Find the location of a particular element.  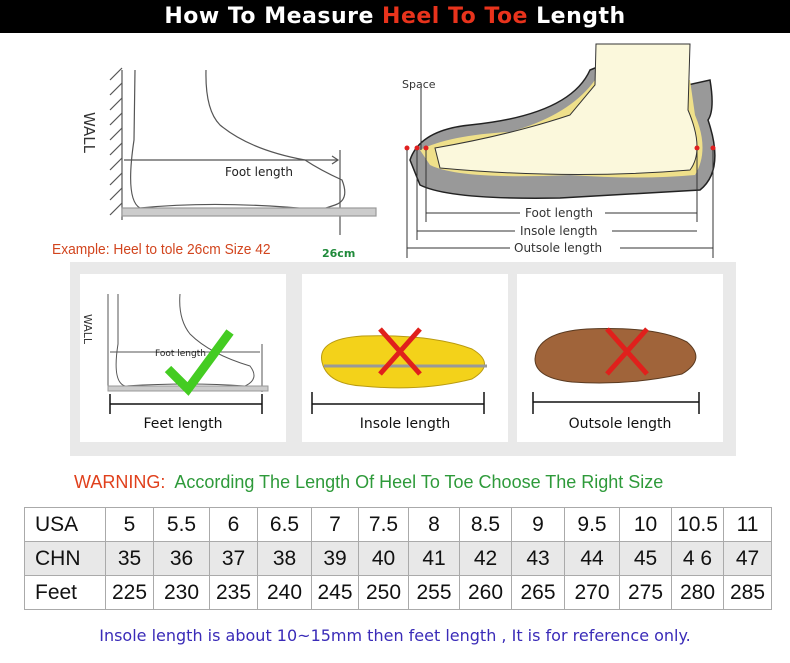

title-suffix: Length is located at coordinates (576, 16).